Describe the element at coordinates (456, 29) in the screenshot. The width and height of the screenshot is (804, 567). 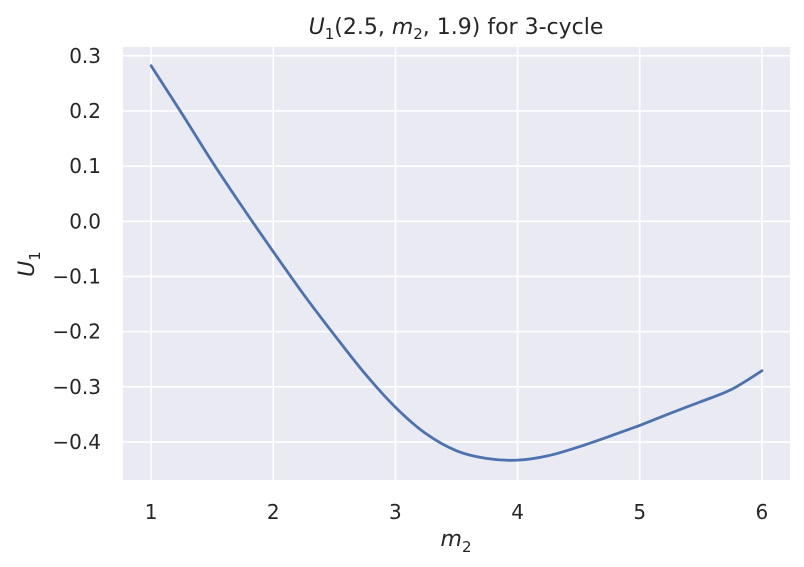
I see `chart-title: U1(2.5, m2, 1.9) for 3-cycle` at that location.